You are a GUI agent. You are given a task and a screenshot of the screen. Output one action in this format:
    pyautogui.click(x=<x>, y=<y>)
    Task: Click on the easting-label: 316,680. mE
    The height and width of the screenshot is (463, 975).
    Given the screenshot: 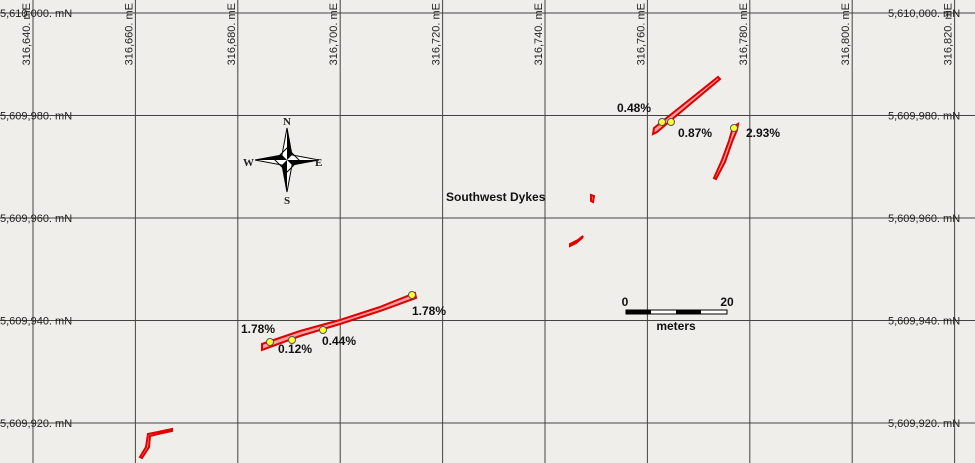 What is the action you would take?
    pyautogui.click(x=232, y=34)
    